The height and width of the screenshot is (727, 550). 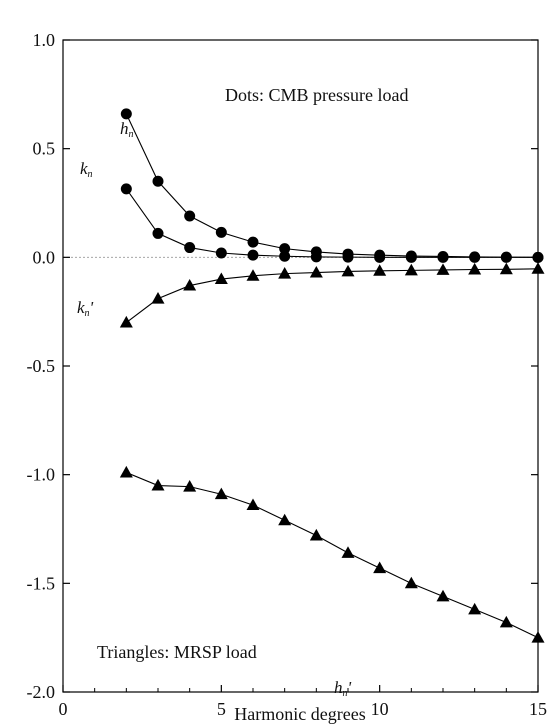 I want to click on y-tick-label: 0.5, so click(x=44, y=149).